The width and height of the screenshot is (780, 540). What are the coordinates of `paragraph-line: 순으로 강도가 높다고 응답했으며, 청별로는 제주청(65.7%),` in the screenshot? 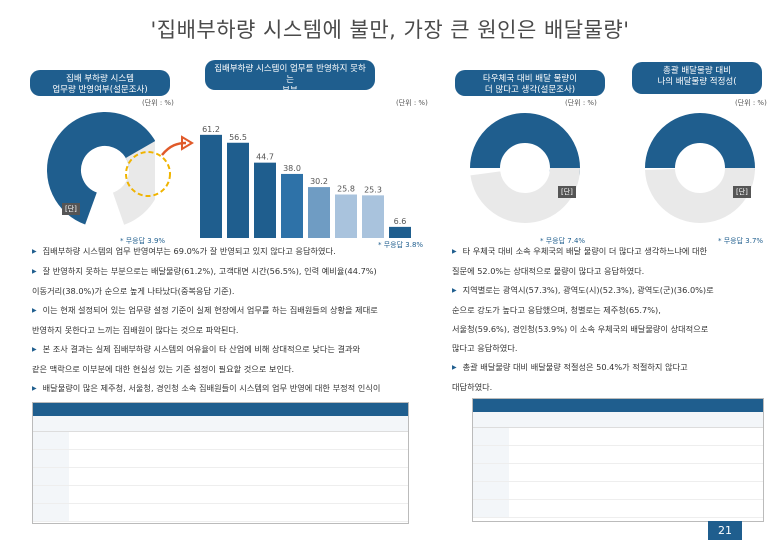 It's located at (556, 310).